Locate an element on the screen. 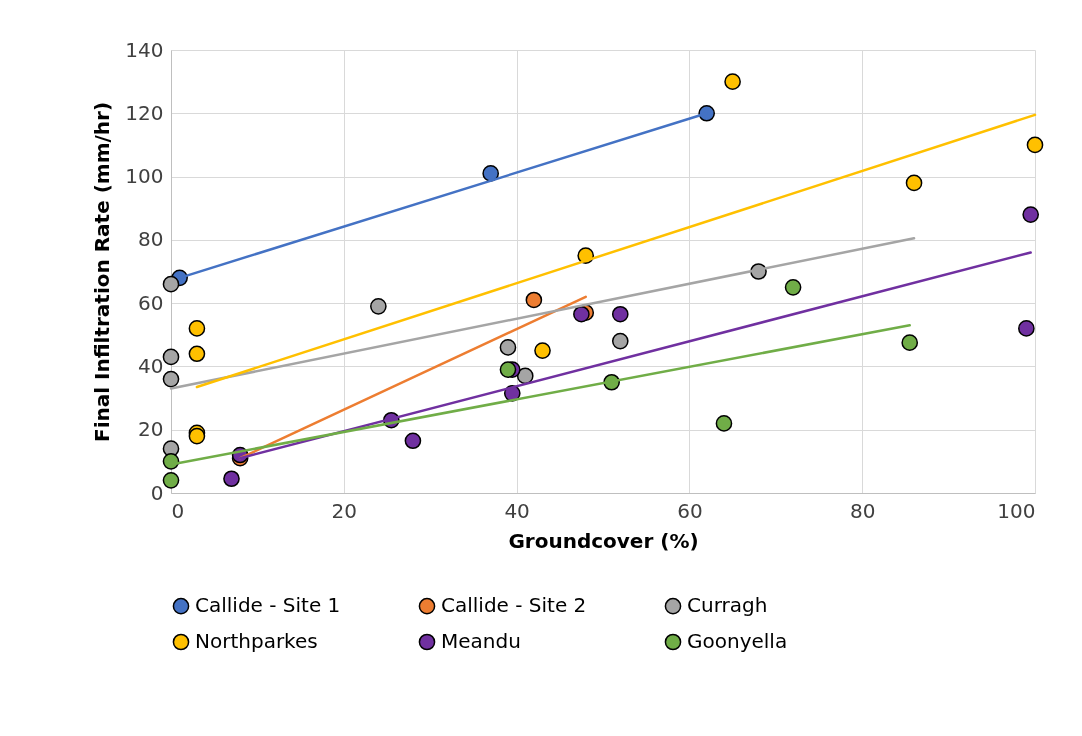  y-tick-label: 80 is located at coordinates (151, 239).